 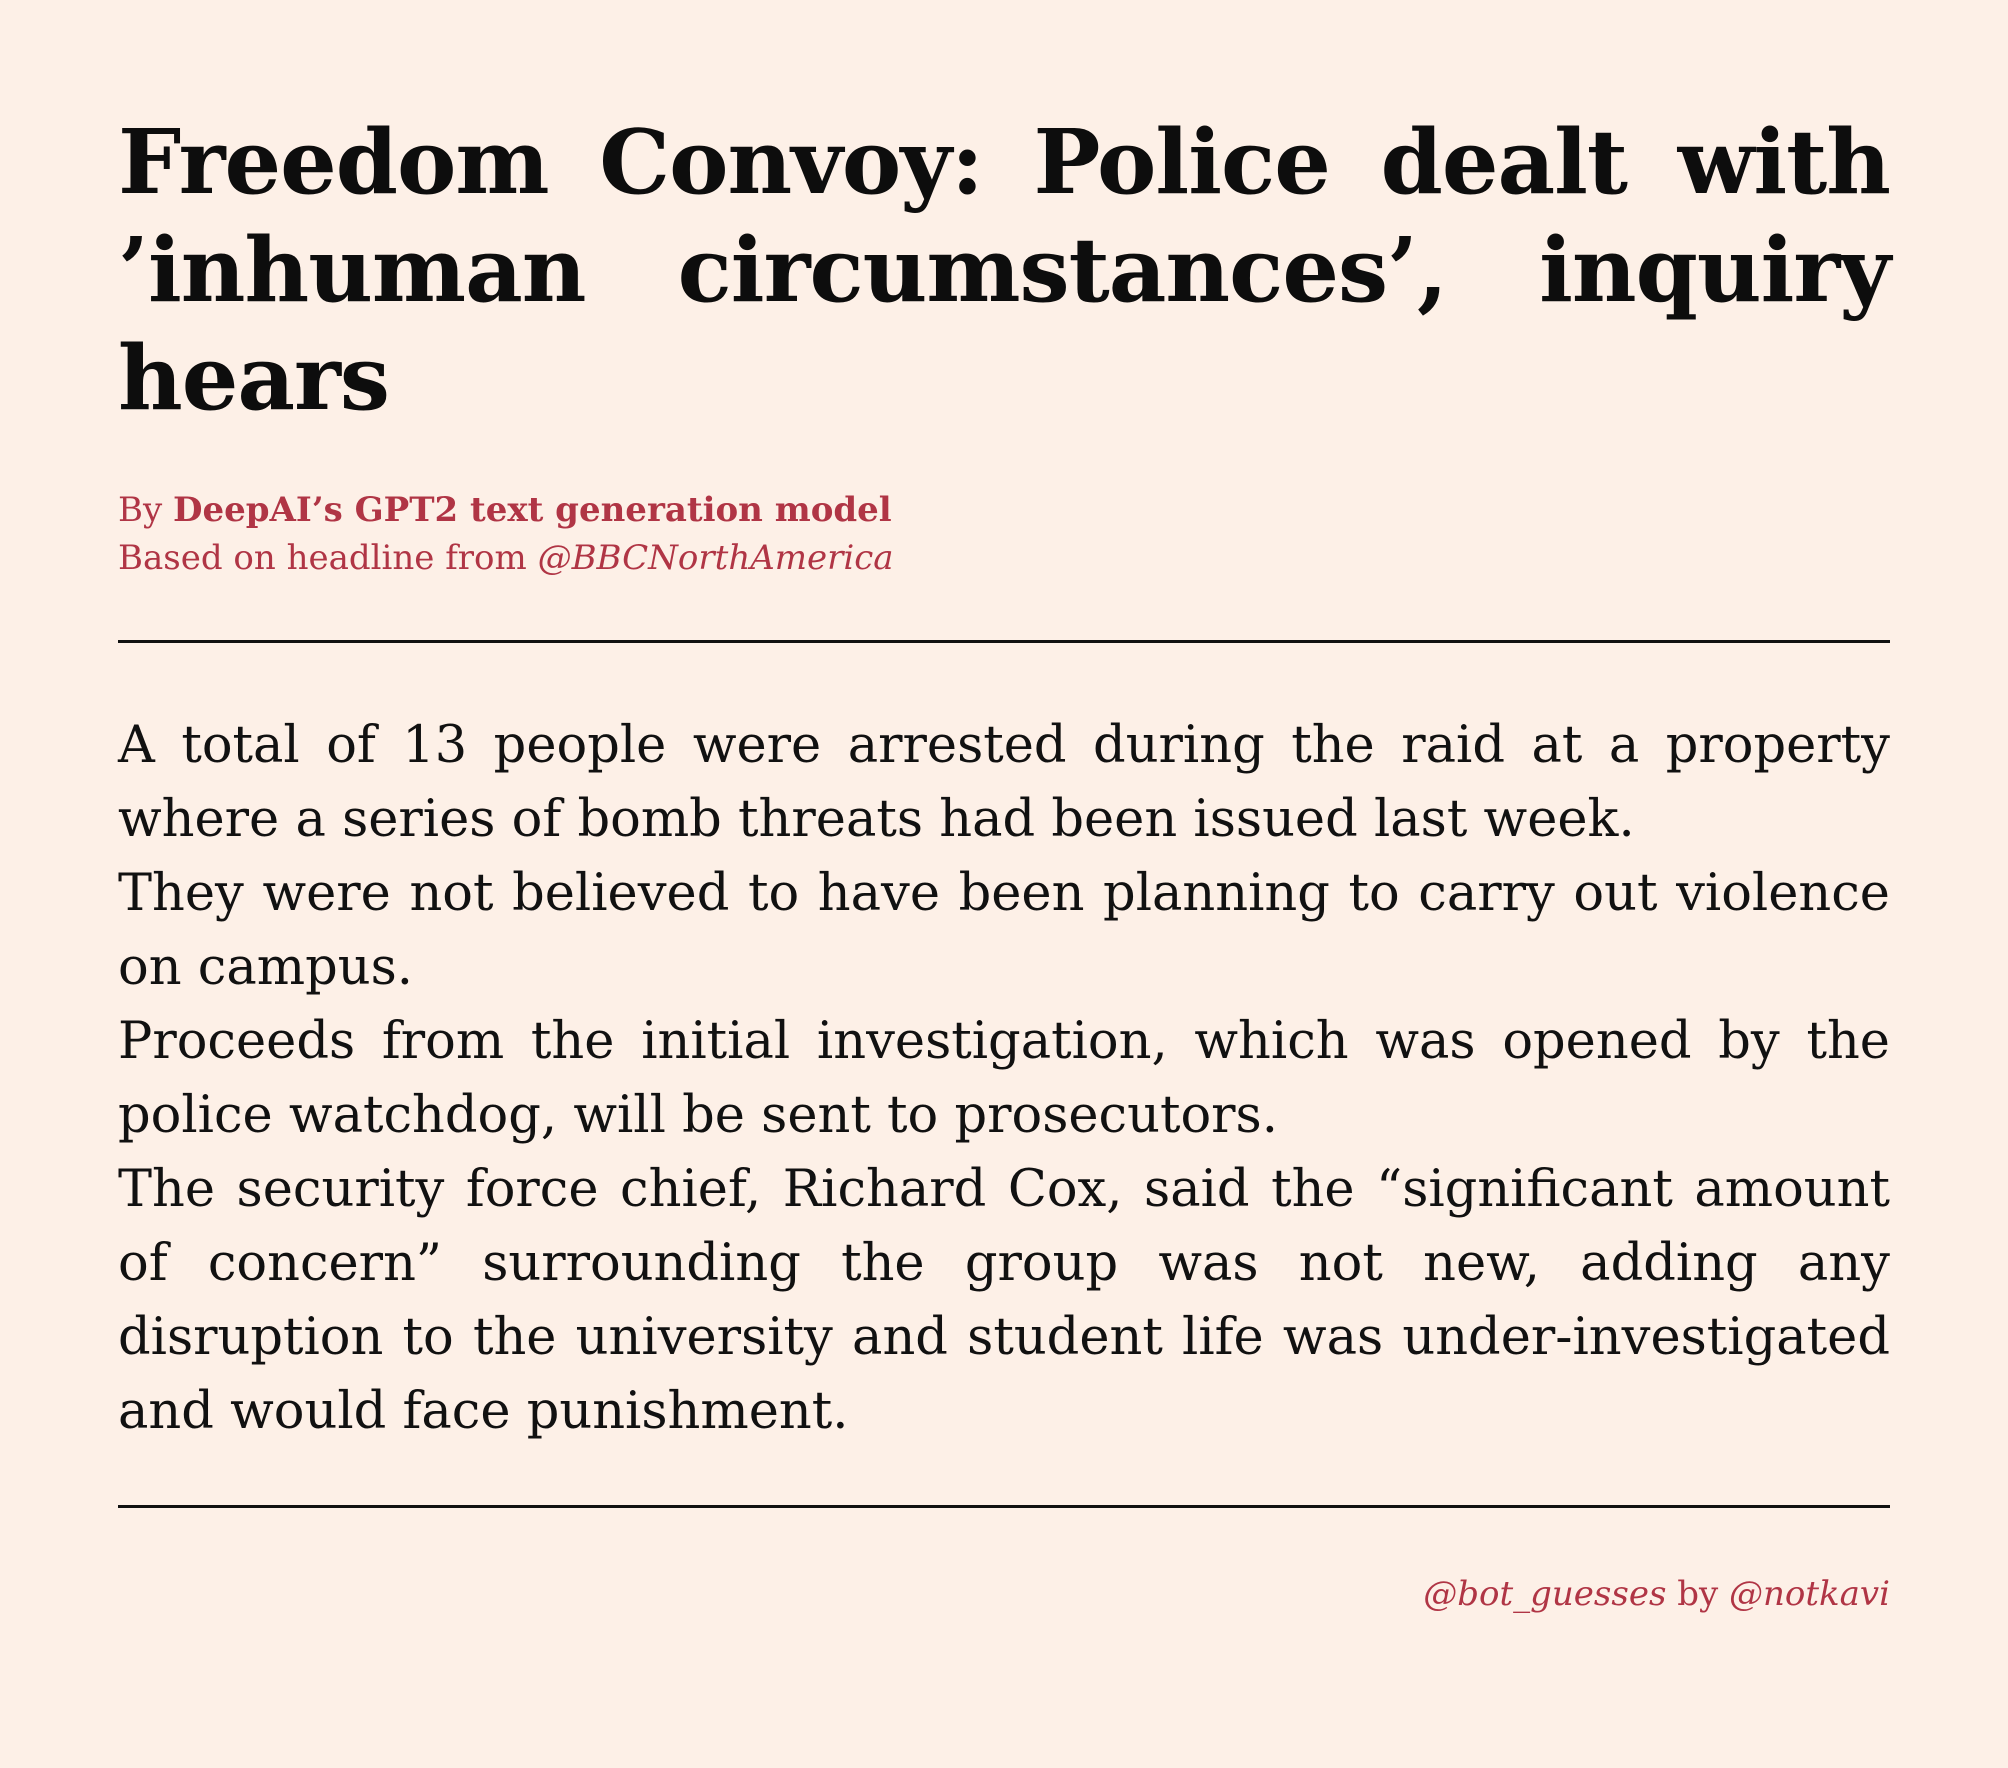 What do you see at coordinates (1004, 1506) in the screenshot?
I see `bottom-divider` at bounding box center [1004, 1506].